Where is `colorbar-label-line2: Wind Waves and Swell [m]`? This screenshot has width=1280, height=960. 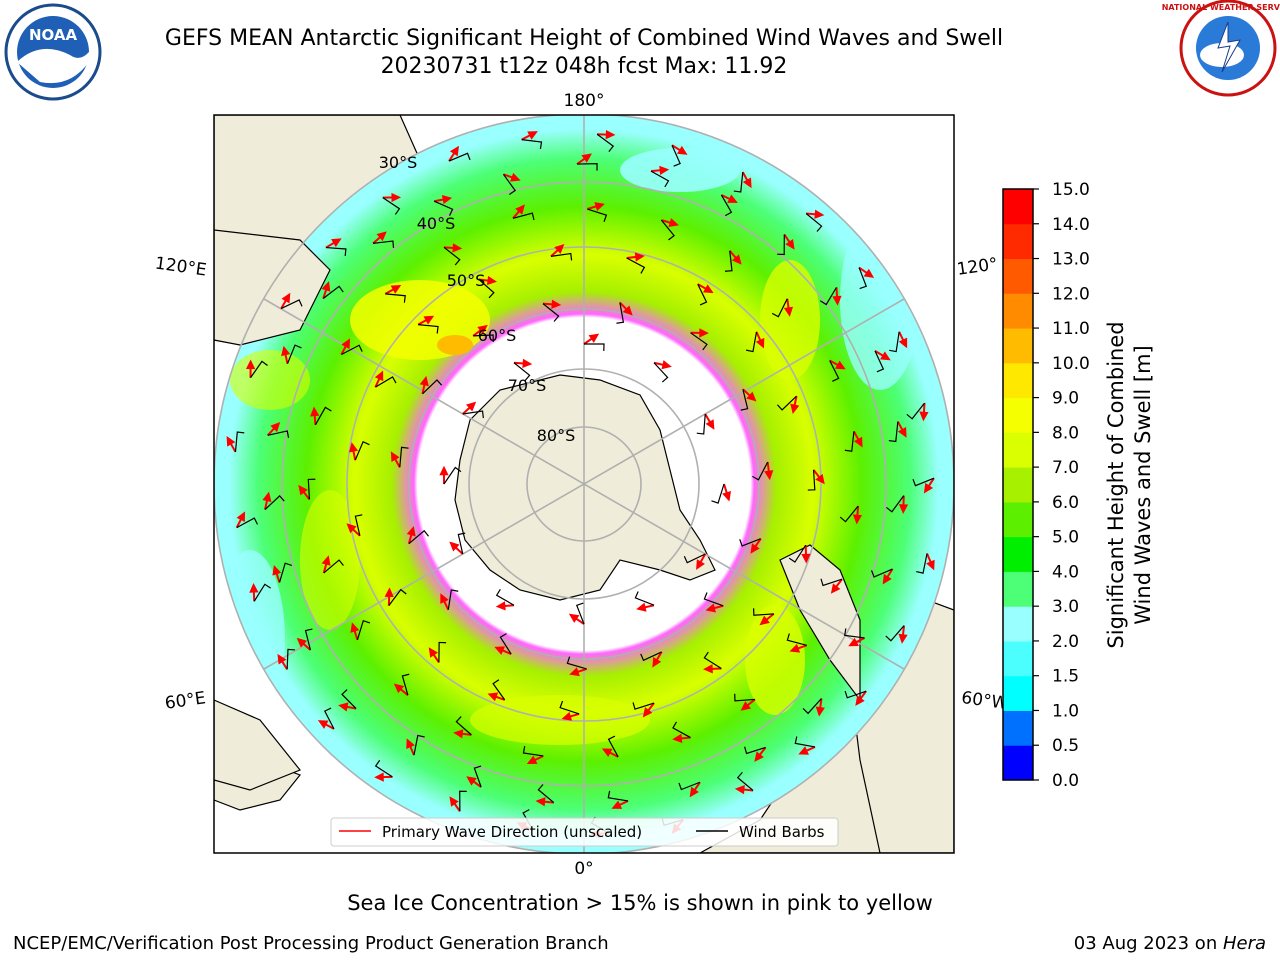 colorbar-label-line2: Wind Waves and Swell [m] is located at coordinates (1143, 485).